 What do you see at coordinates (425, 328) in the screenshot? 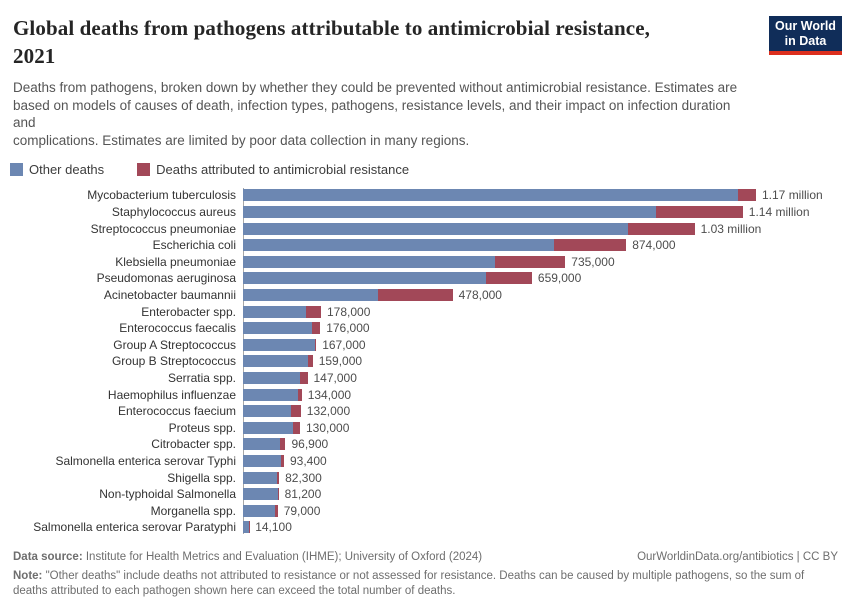
I see `chart-row: Enterococcus faecalis 176,000` at bounding box center [425, 328].